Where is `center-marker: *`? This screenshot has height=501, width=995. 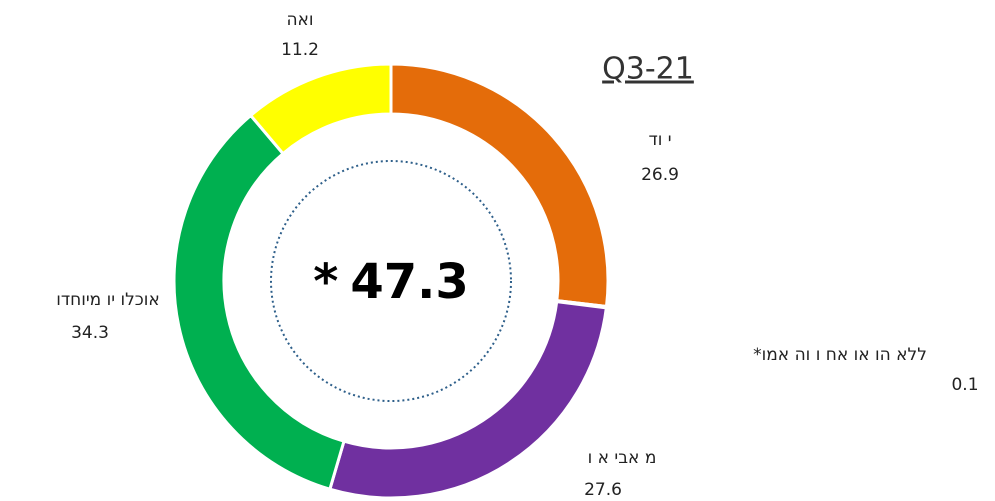
center-marker: * is located at coordinates (325, 282).